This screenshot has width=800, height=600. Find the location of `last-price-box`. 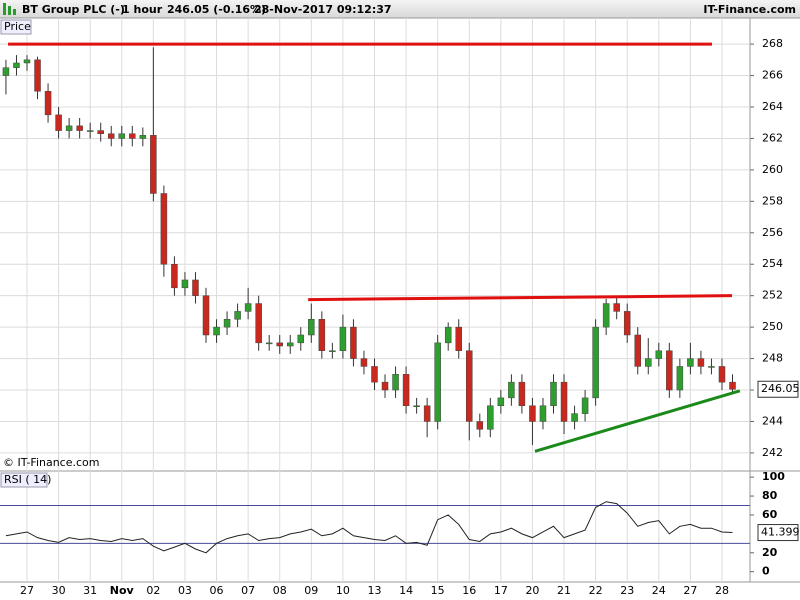

last-price-box is located at coordinates (778, 389).